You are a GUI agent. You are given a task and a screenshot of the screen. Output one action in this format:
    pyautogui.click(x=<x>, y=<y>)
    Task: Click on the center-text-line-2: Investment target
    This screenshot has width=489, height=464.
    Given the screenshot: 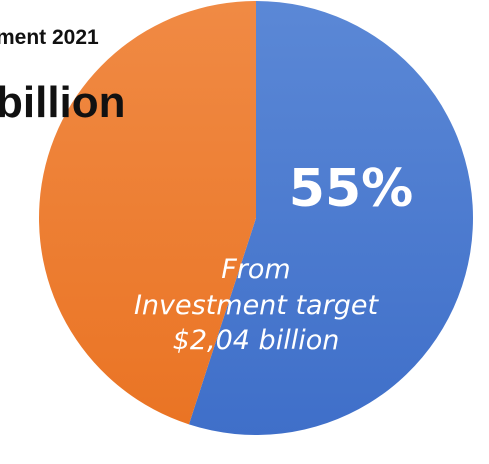 What is the action you would take?
    pyautogui.click(x=256, y=305)
    